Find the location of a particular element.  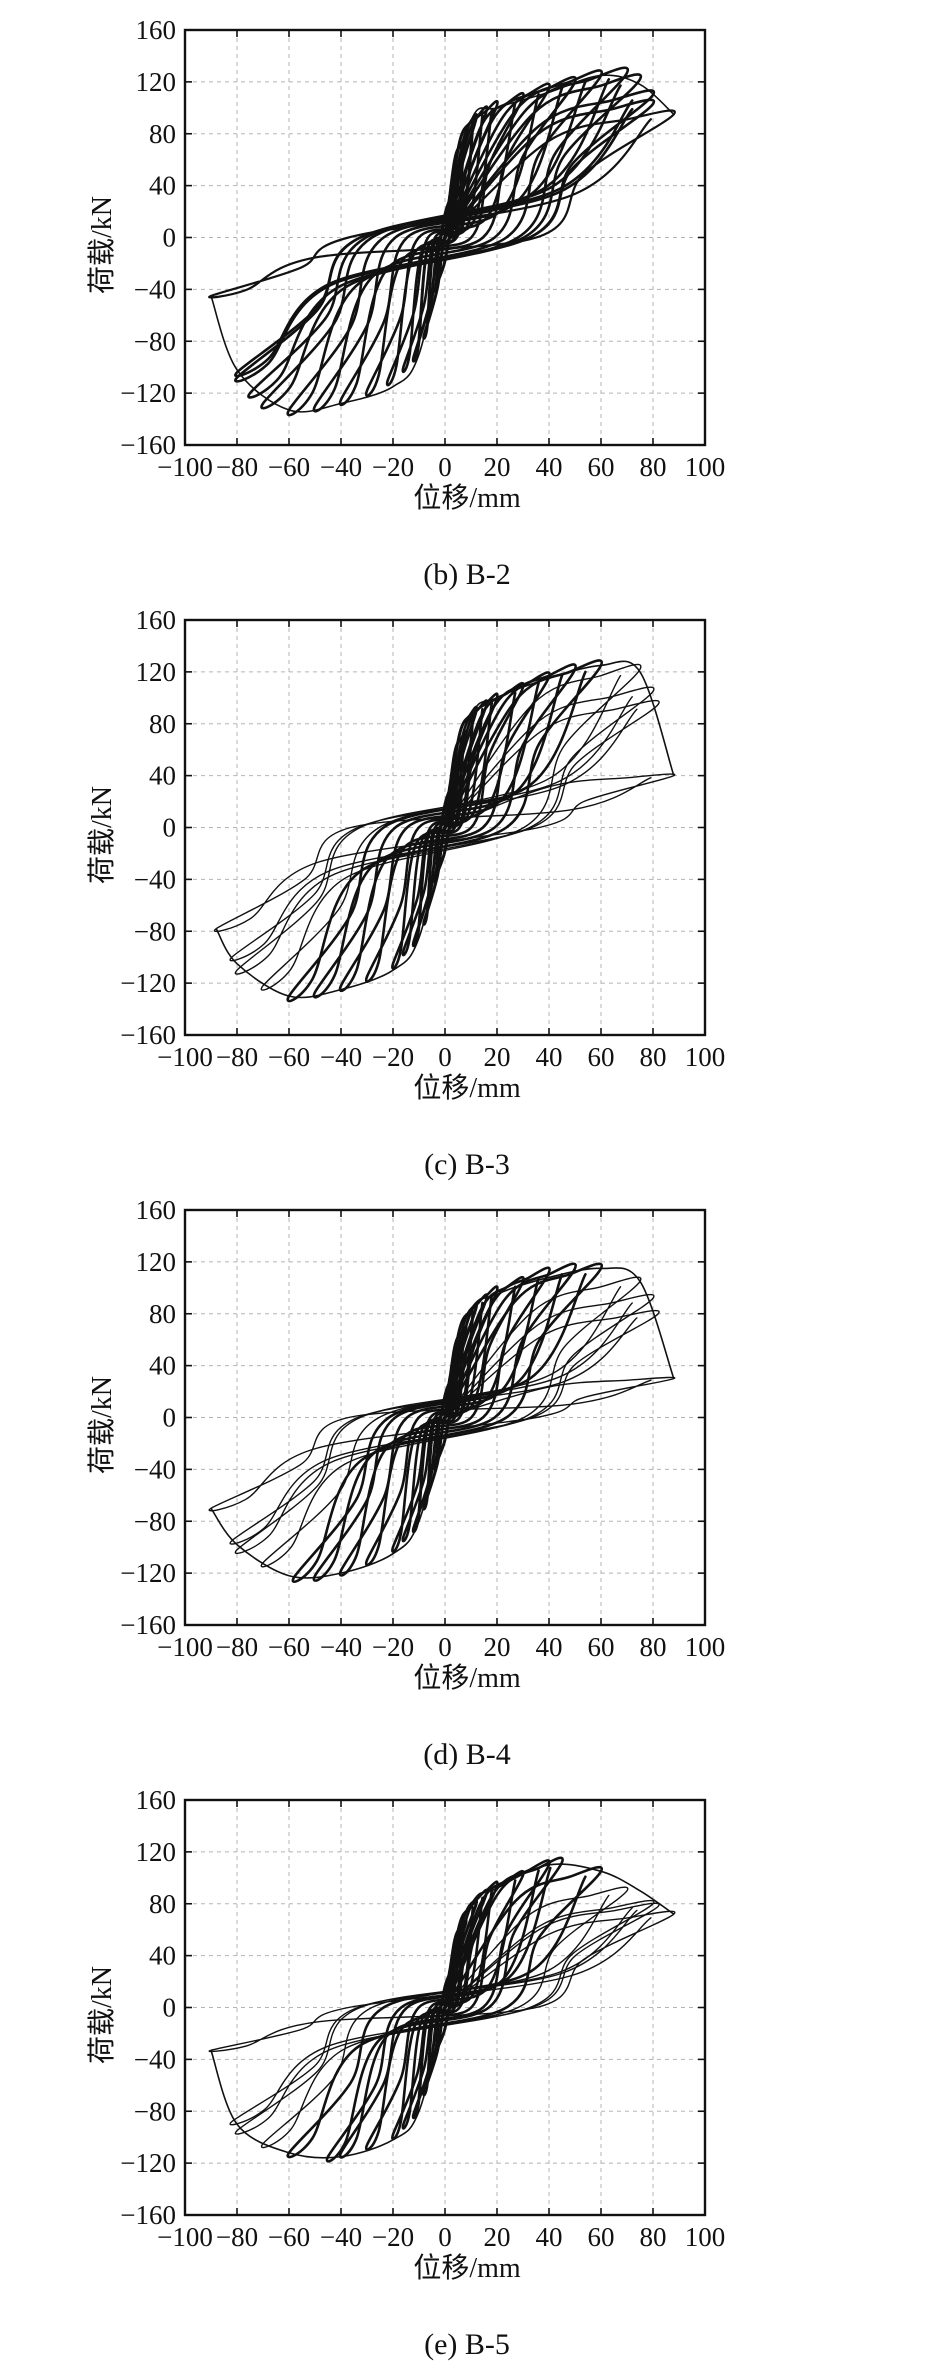

x-axis-label-b3: 位移/mm is located at coordinates (467, 1088).